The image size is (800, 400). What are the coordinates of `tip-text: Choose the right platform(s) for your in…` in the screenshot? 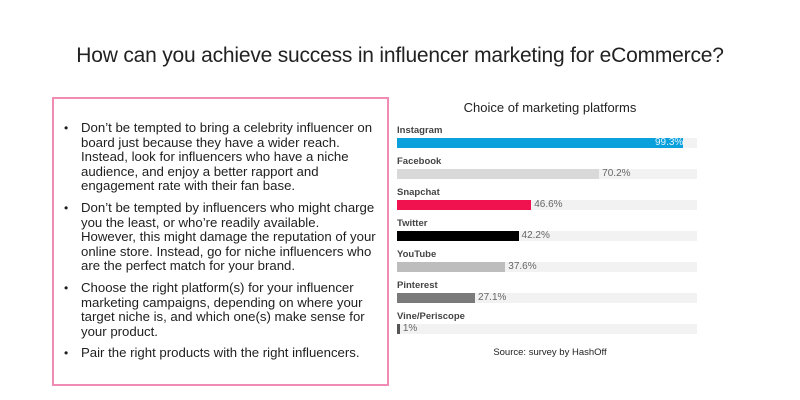 It's located at (223, 309).